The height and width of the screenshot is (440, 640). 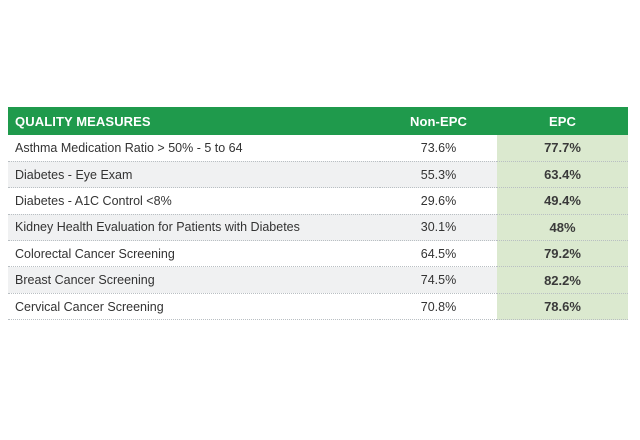 What do you see at coordinates (438, 148) in the screenshot?
I see `non-epc-value: 73.6%` at bounding box center [438, 148].